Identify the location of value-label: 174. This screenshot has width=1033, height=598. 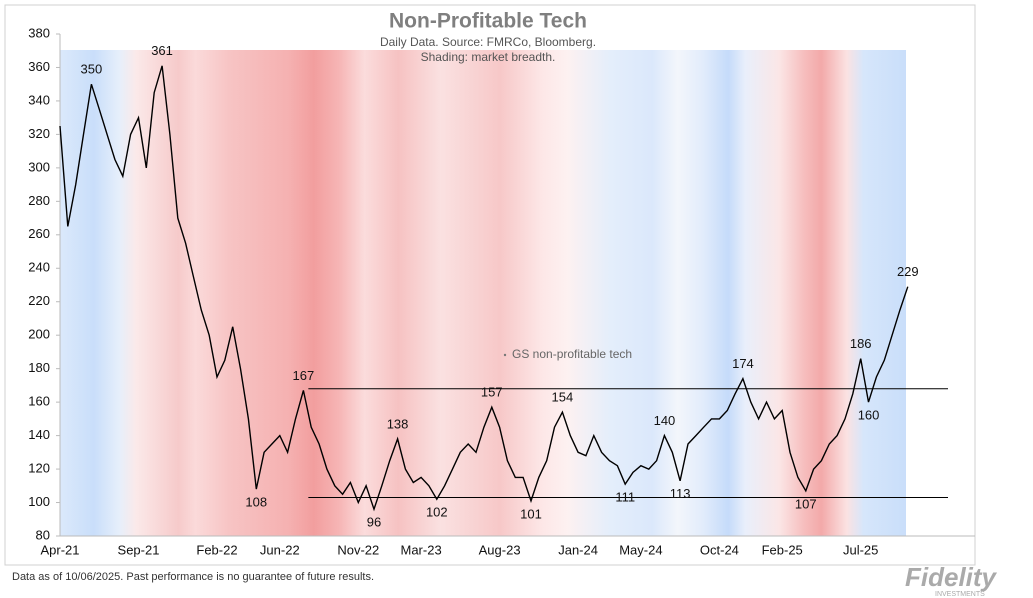
(743, 363).